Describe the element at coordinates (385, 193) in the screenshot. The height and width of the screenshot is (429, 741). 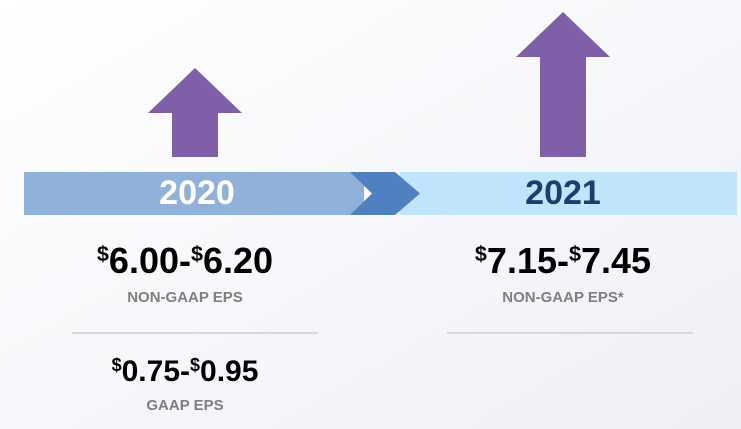
I see `chevron` at that location.